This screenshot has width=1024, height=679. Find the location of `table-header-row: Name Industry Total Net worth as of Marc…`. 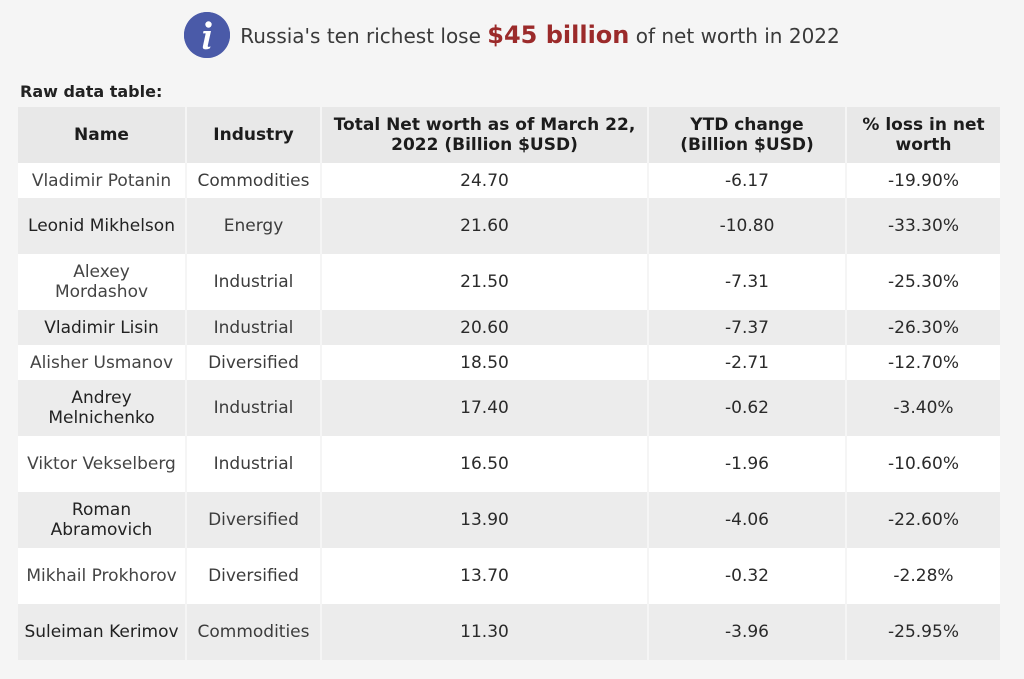

table-header-row: Name Industry Total Net worth as of Marc… is located at coordinates (509, 135).